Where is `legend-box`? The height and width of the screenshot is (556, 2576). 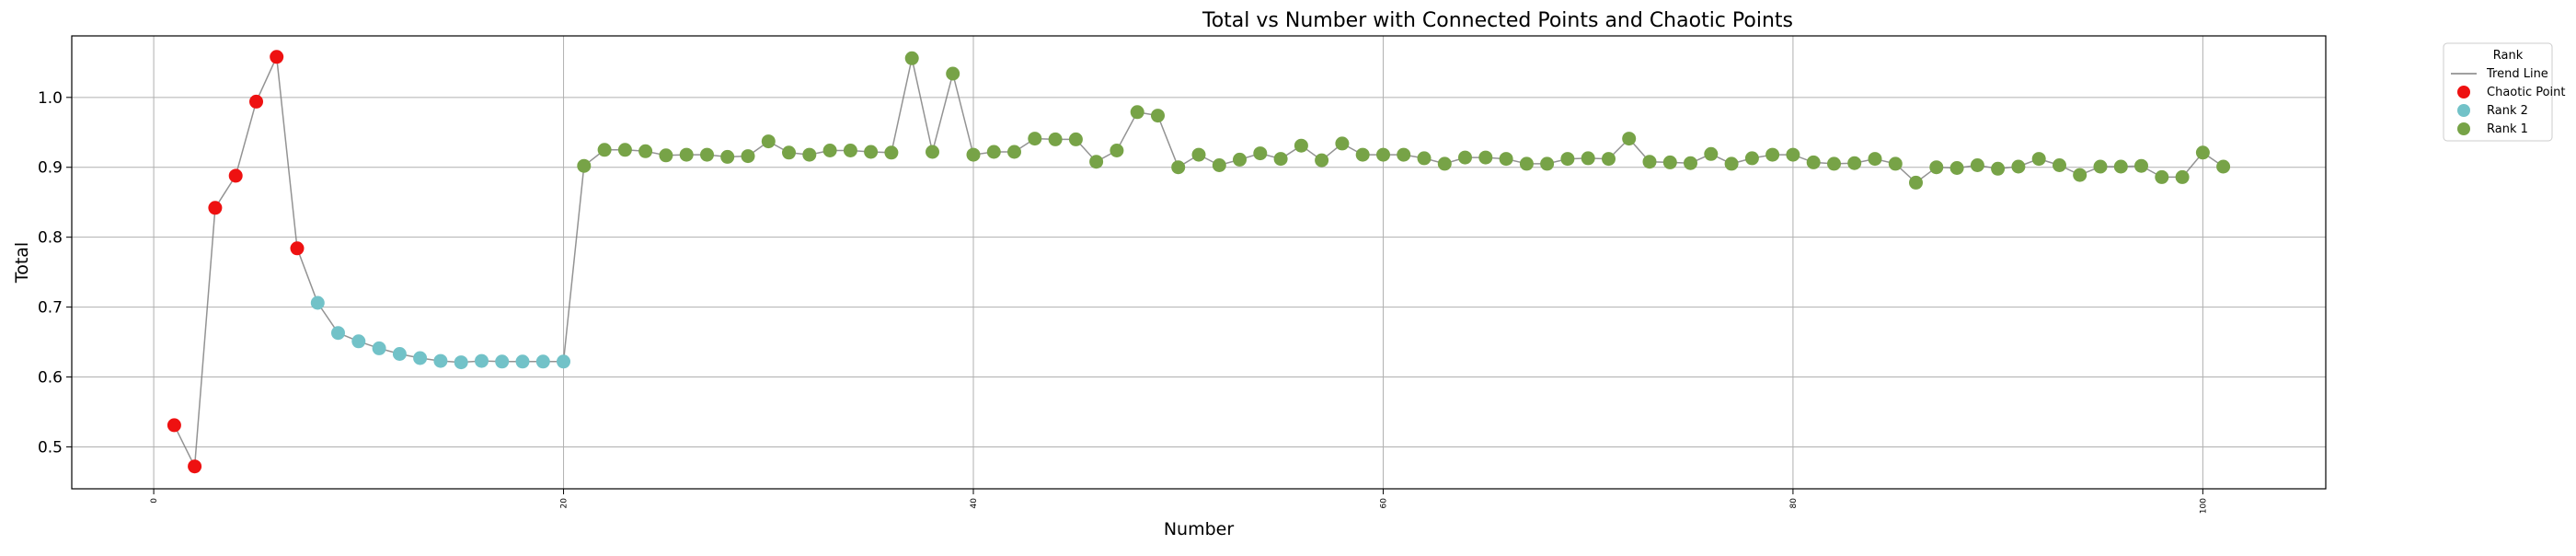
legend-box is located at coordinates (2498, 92).